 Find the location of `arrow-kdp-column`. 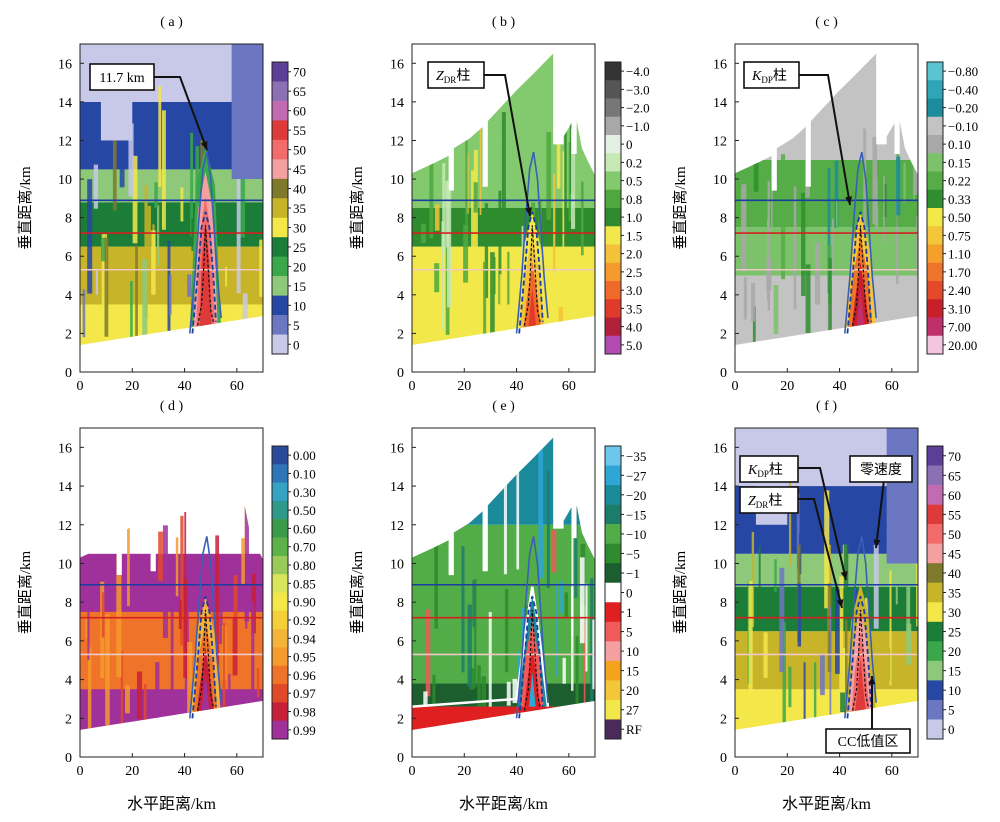

arrow-kdp-column is located at coordinates (825, 140).